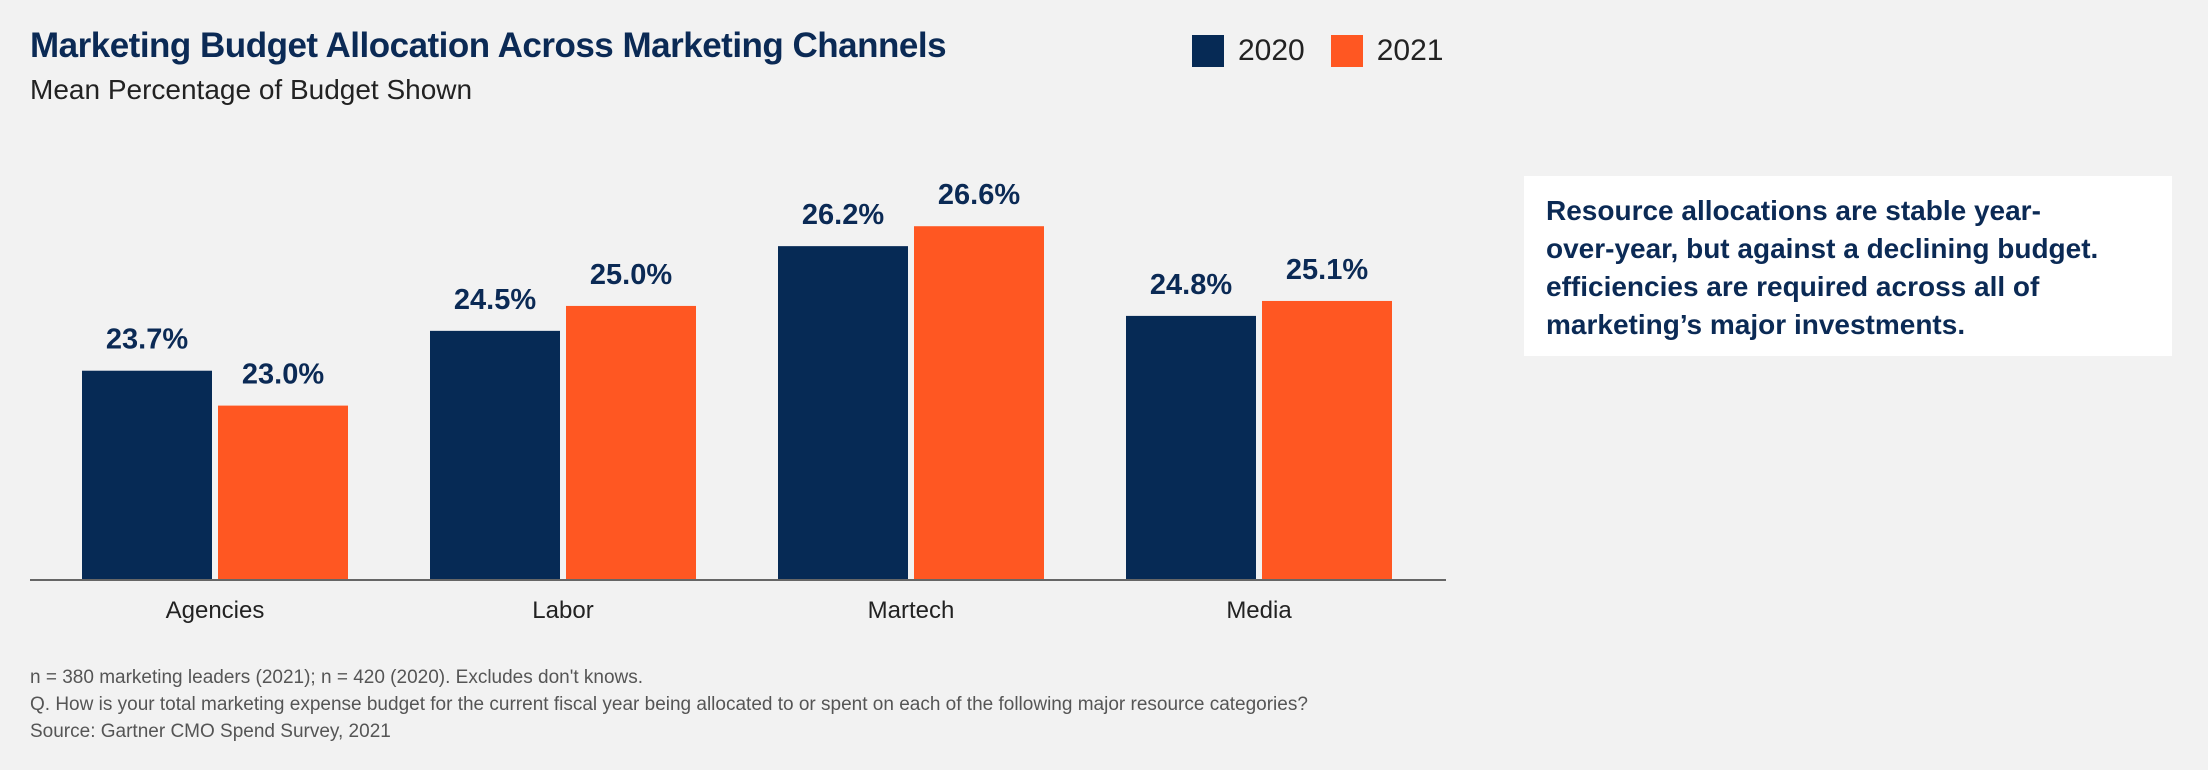 The image size is (2208, 770). What do you see at coordinates (562, 610) in the screenshot?
I see `category-label-labor: Labor` at bounding box center [562, 610].